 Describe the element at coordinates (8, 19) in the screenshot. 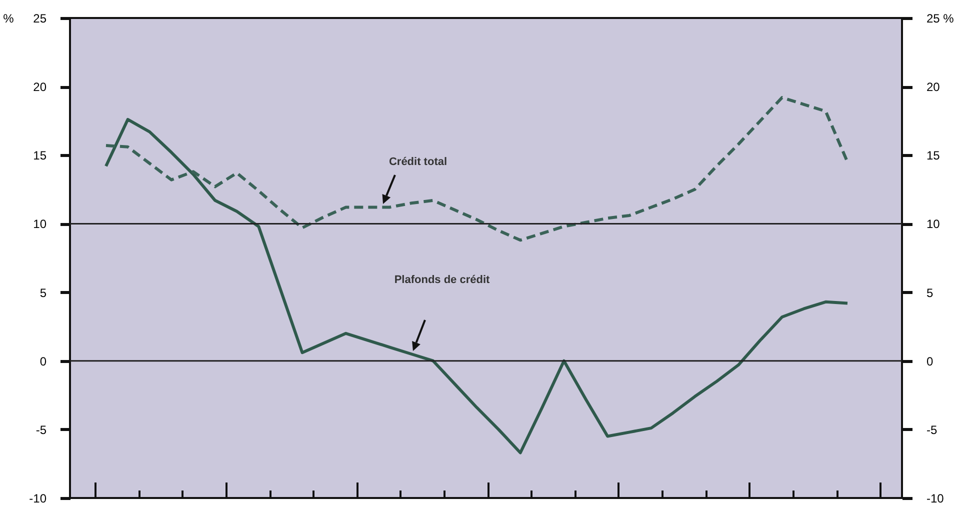

I see `y-axis-title: %` at that location.